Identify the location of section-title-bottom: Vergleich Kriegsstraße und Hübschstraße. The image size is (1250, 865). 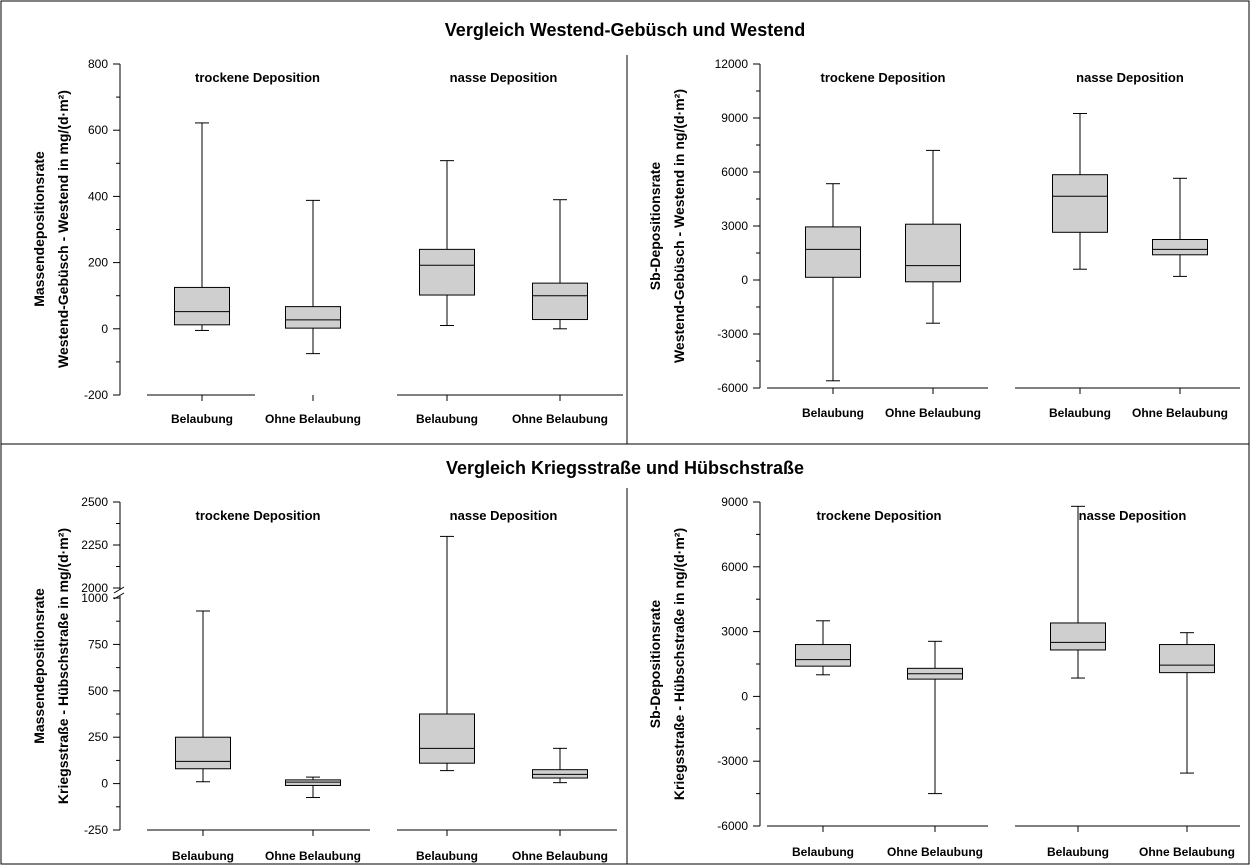
(625, 468).